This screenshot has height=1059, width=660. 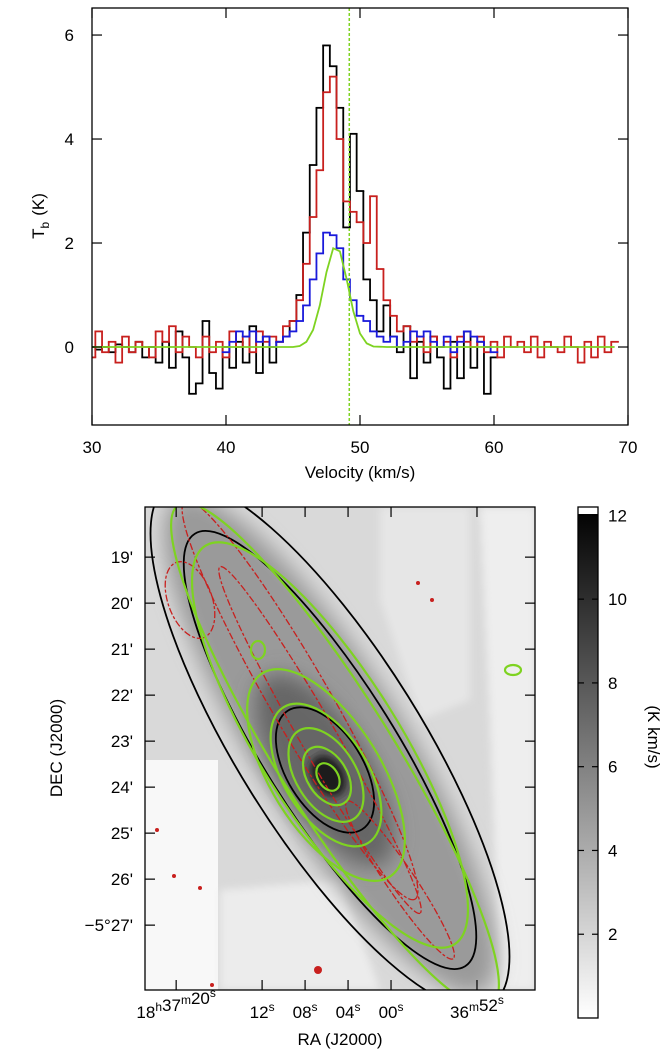 I want to click on colorbar-tick-label: 4, so click(x=612, y=850).